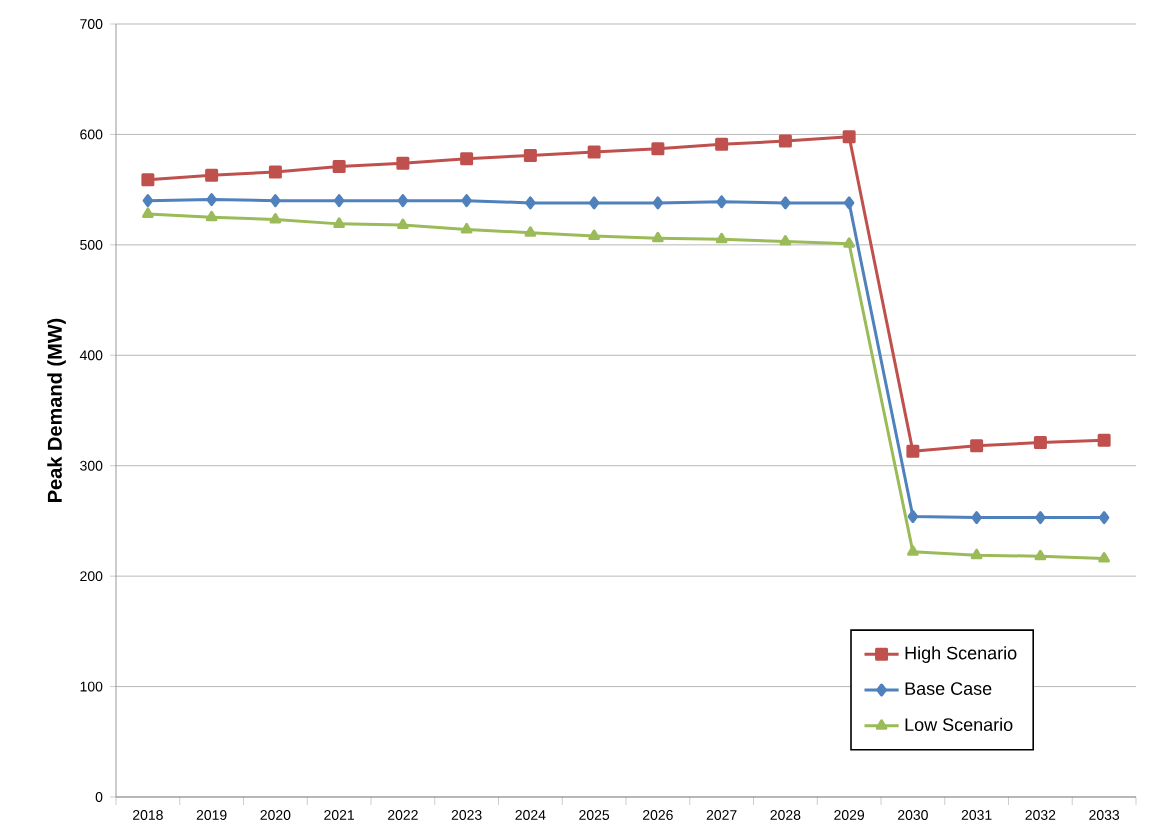 This screenshot has height=836, width=1151. I want to click on y-tick-label: 400, so click(91, 355).